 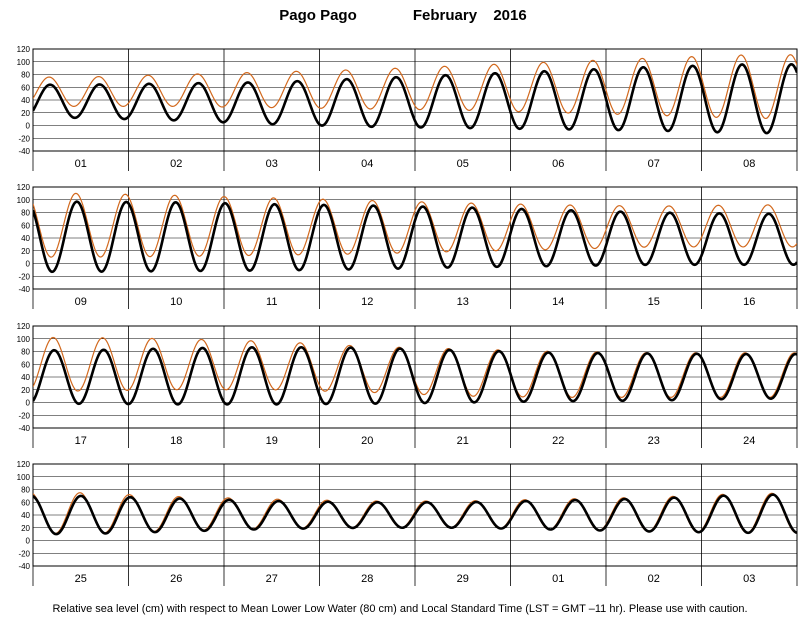 I want to click on day-label: 15, so click(x=654, y=302).